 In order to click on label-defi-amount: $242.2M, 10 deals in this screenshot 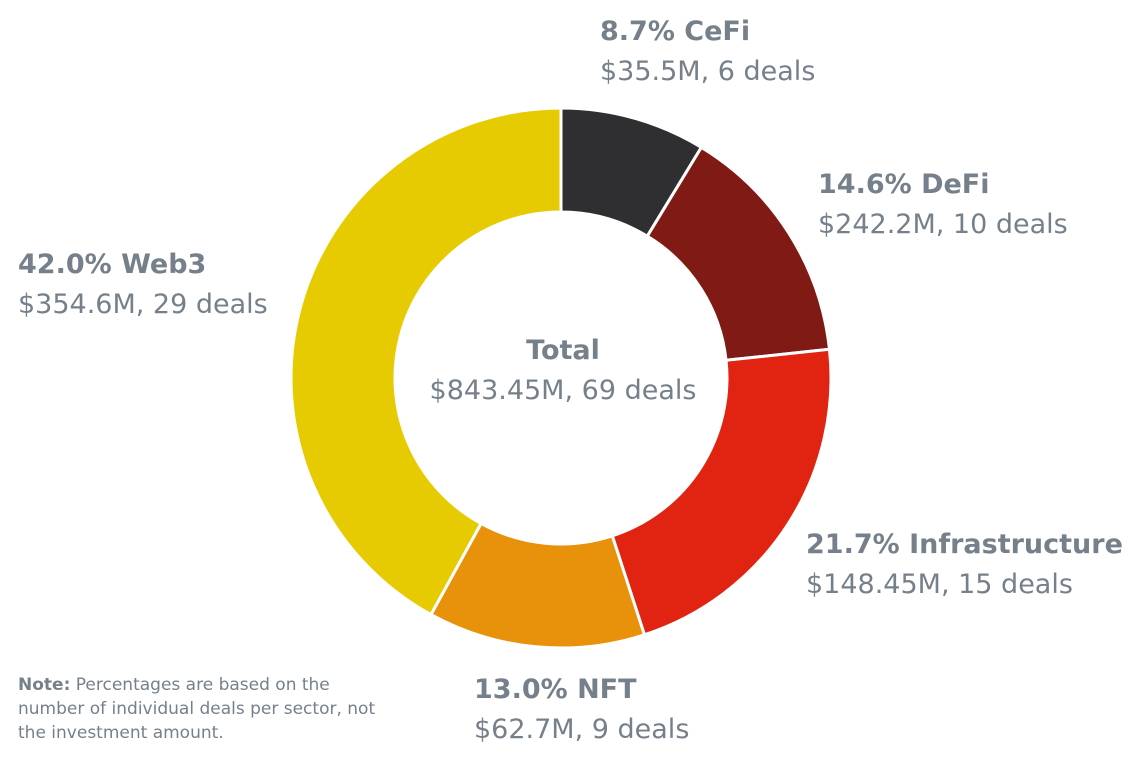, I will do `click(943, 224)`.